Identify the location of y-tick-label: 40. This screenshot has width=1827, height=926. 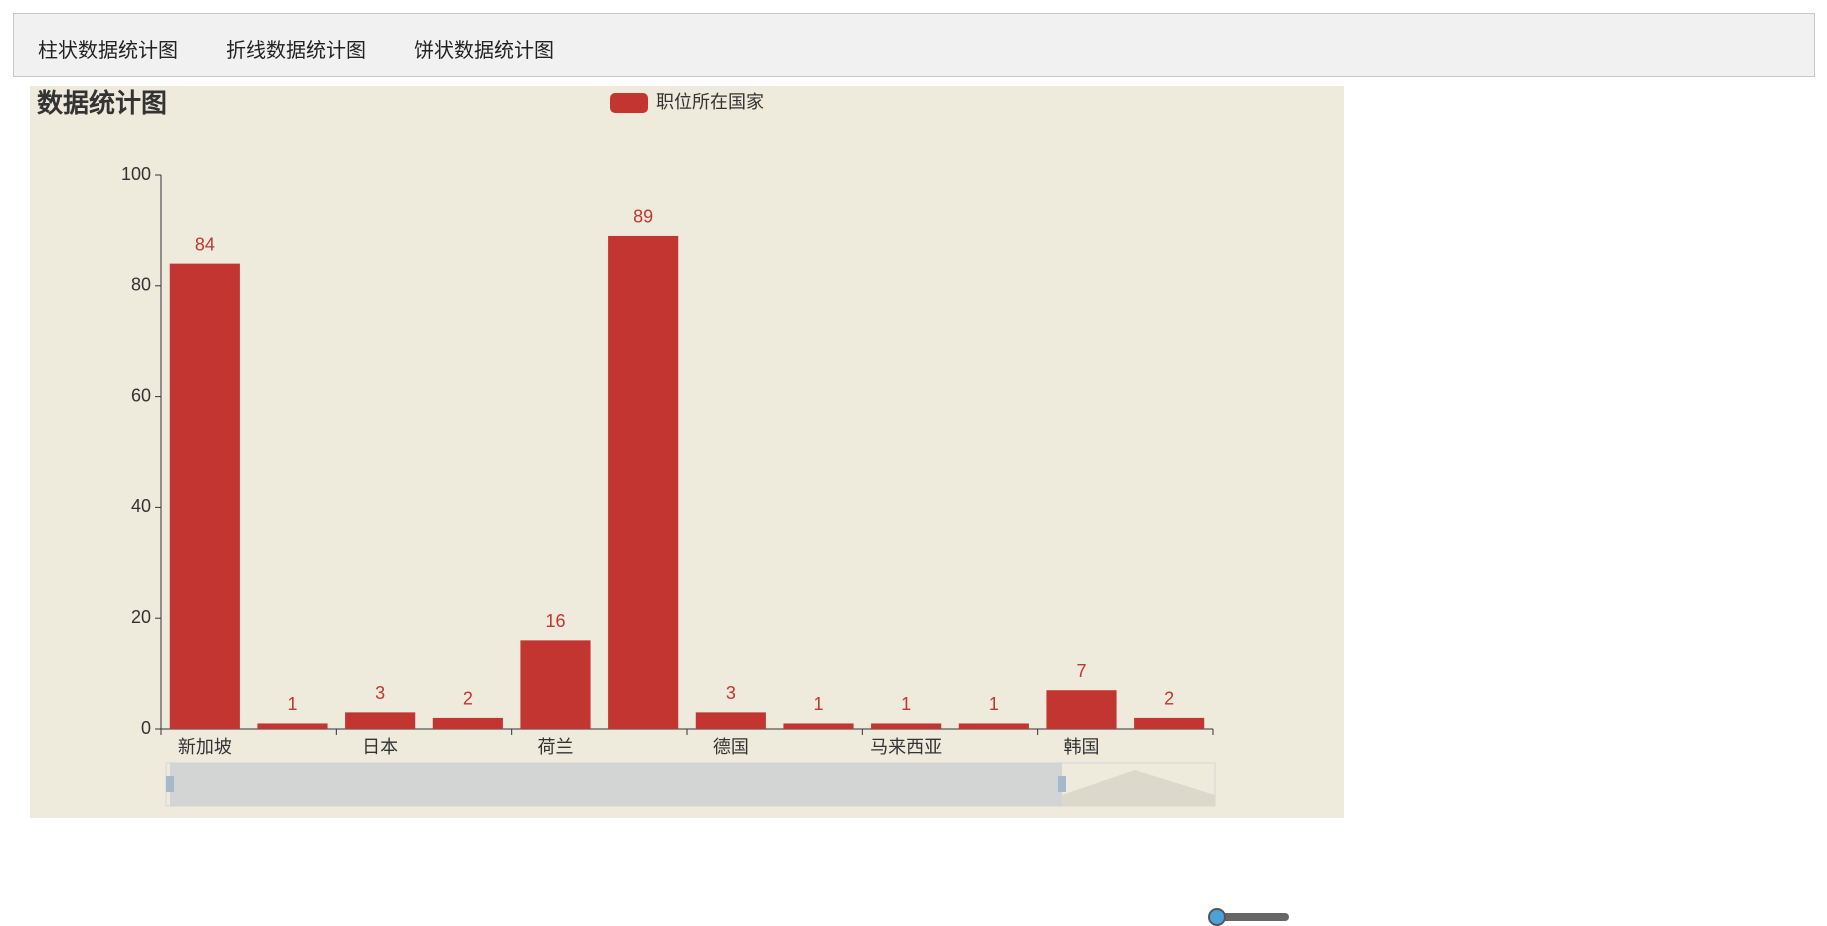
(141, 506).